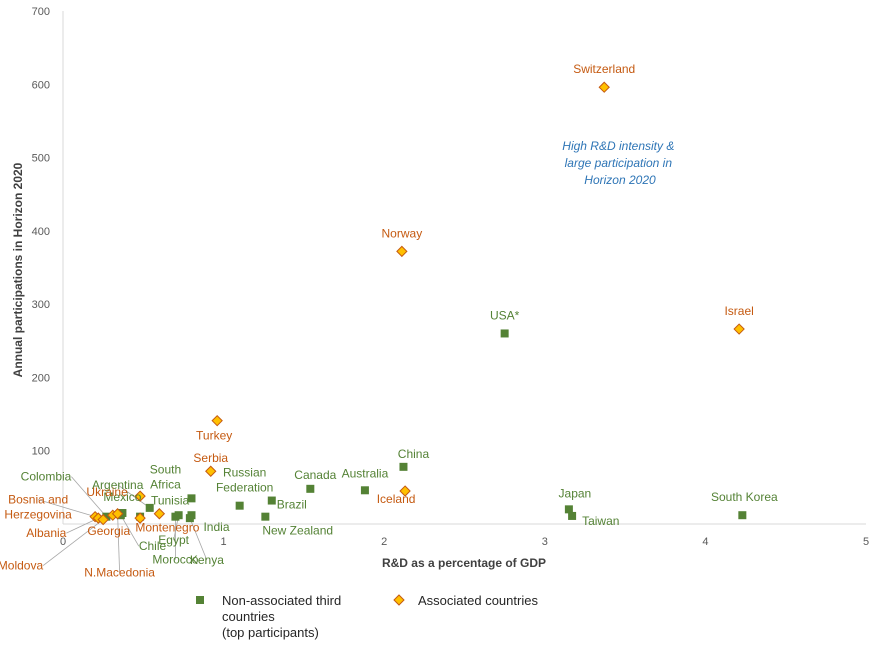  Describe the element at coordinates (21, 566) in the screenshot. I see `label-moldova: Moldova` at that location.